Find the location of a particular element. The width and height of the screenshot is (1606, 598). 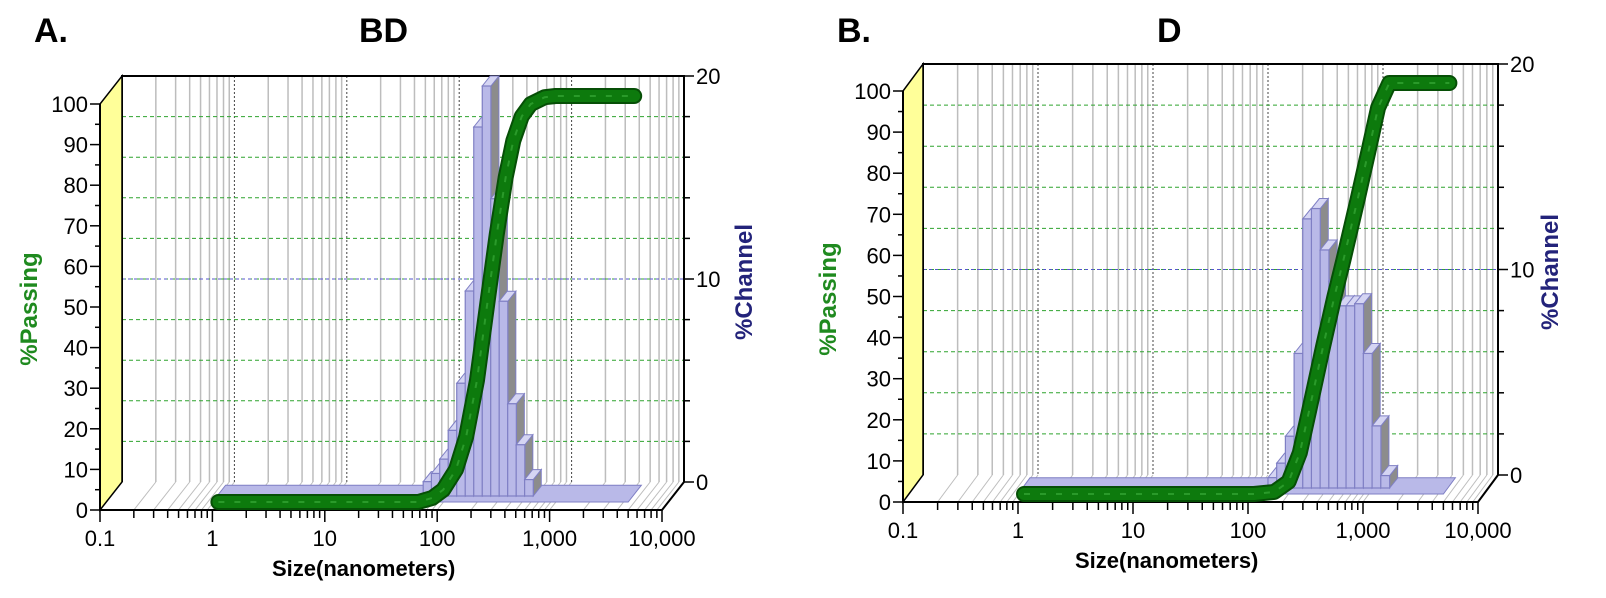

panel-letter: B. is located at coordinates (854, 31).